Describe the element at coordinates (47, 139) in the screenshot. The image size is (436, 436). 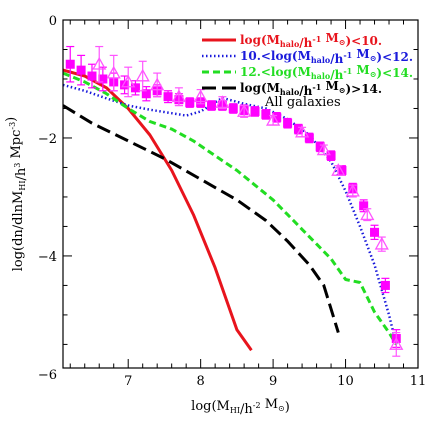
I see `y-tick-label: −2` at that location.